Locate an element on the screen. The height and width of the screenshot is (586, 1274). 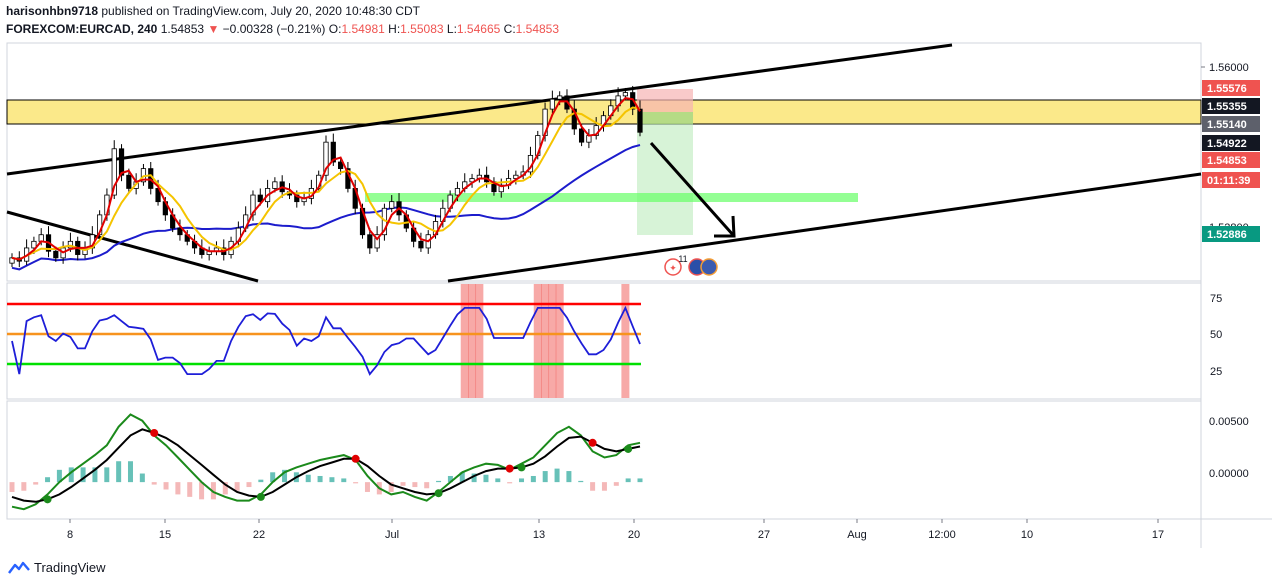
time-tick-label: 13 is located at coordinates (539, 535).